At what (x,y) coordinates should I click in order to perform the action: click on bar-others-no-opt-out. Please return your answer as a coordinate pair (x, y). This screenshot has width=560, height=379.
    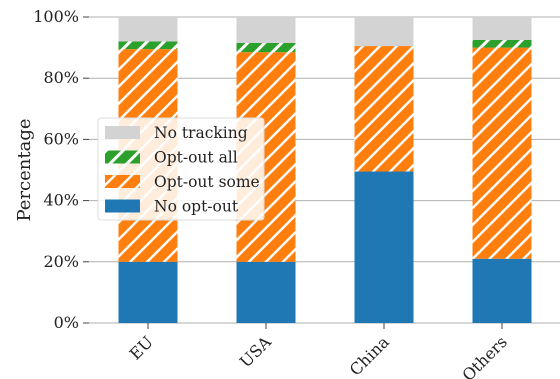
    Looking at the image, I should click on (502, 290).